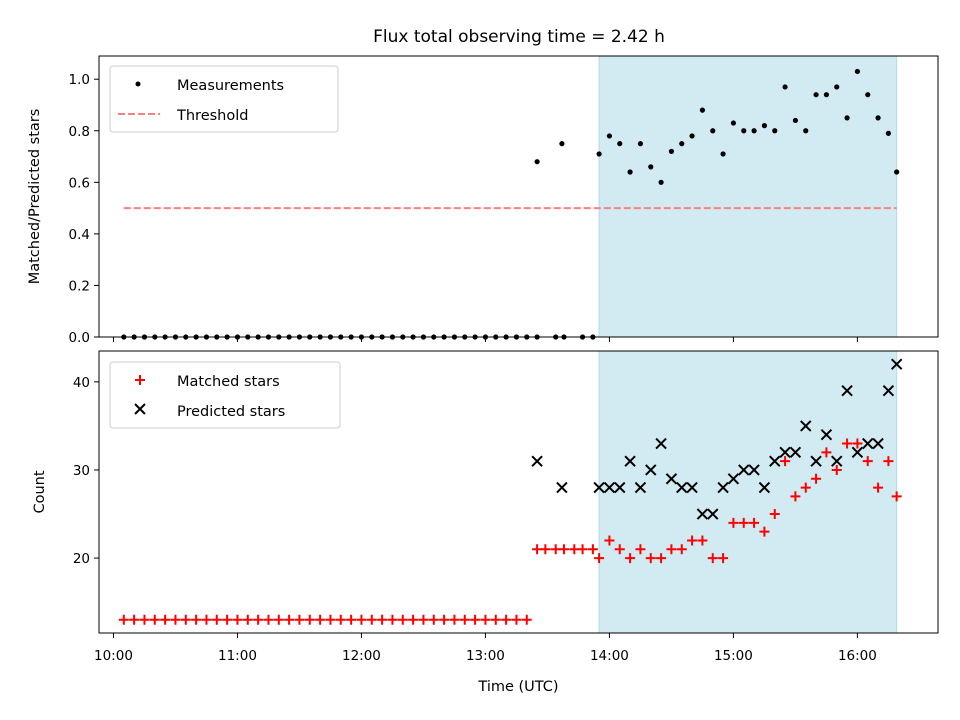 Image resolution: width=960 pixels, height=720 pixels. What do you see at coordinates (140, 409) in the screenshot?
I see `legend-predicted-marker` at bounding box center [140, 409].